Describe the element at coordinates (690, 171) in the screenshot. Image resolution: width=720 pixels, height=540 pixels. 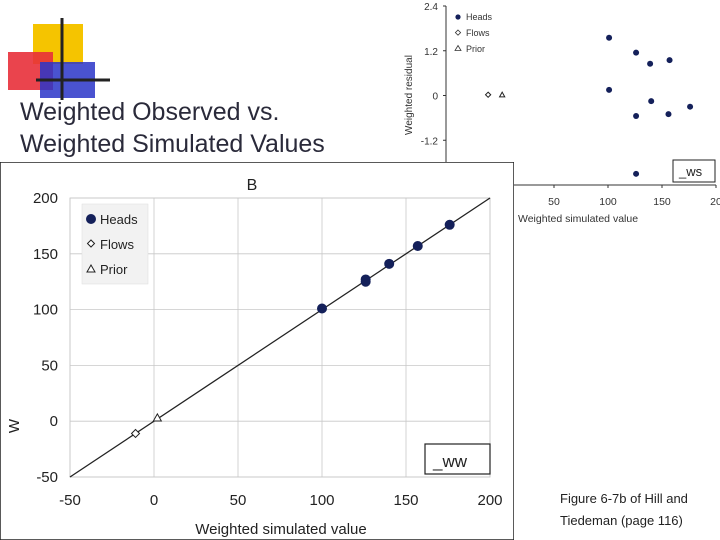
I see `residual-annotation: _ws` at that location.